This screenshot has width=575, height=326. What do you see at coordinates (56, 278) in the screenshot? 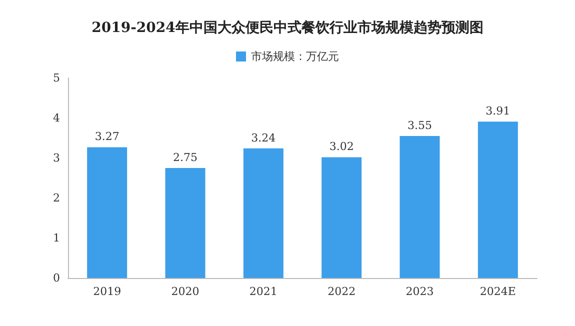
I see `y-tick-label: 0` at bounding box center [56, 278].